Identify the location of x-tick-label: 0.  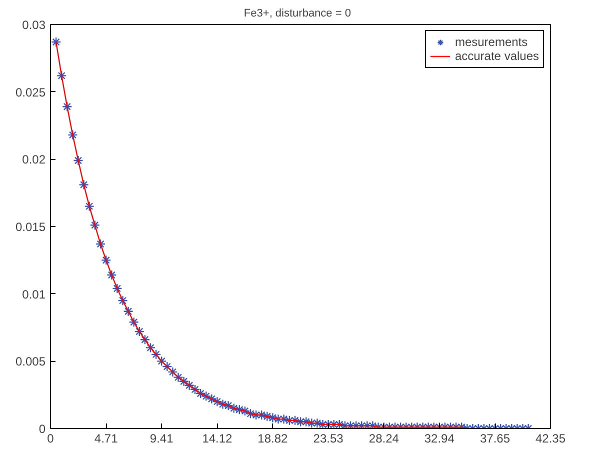
(50, 439).